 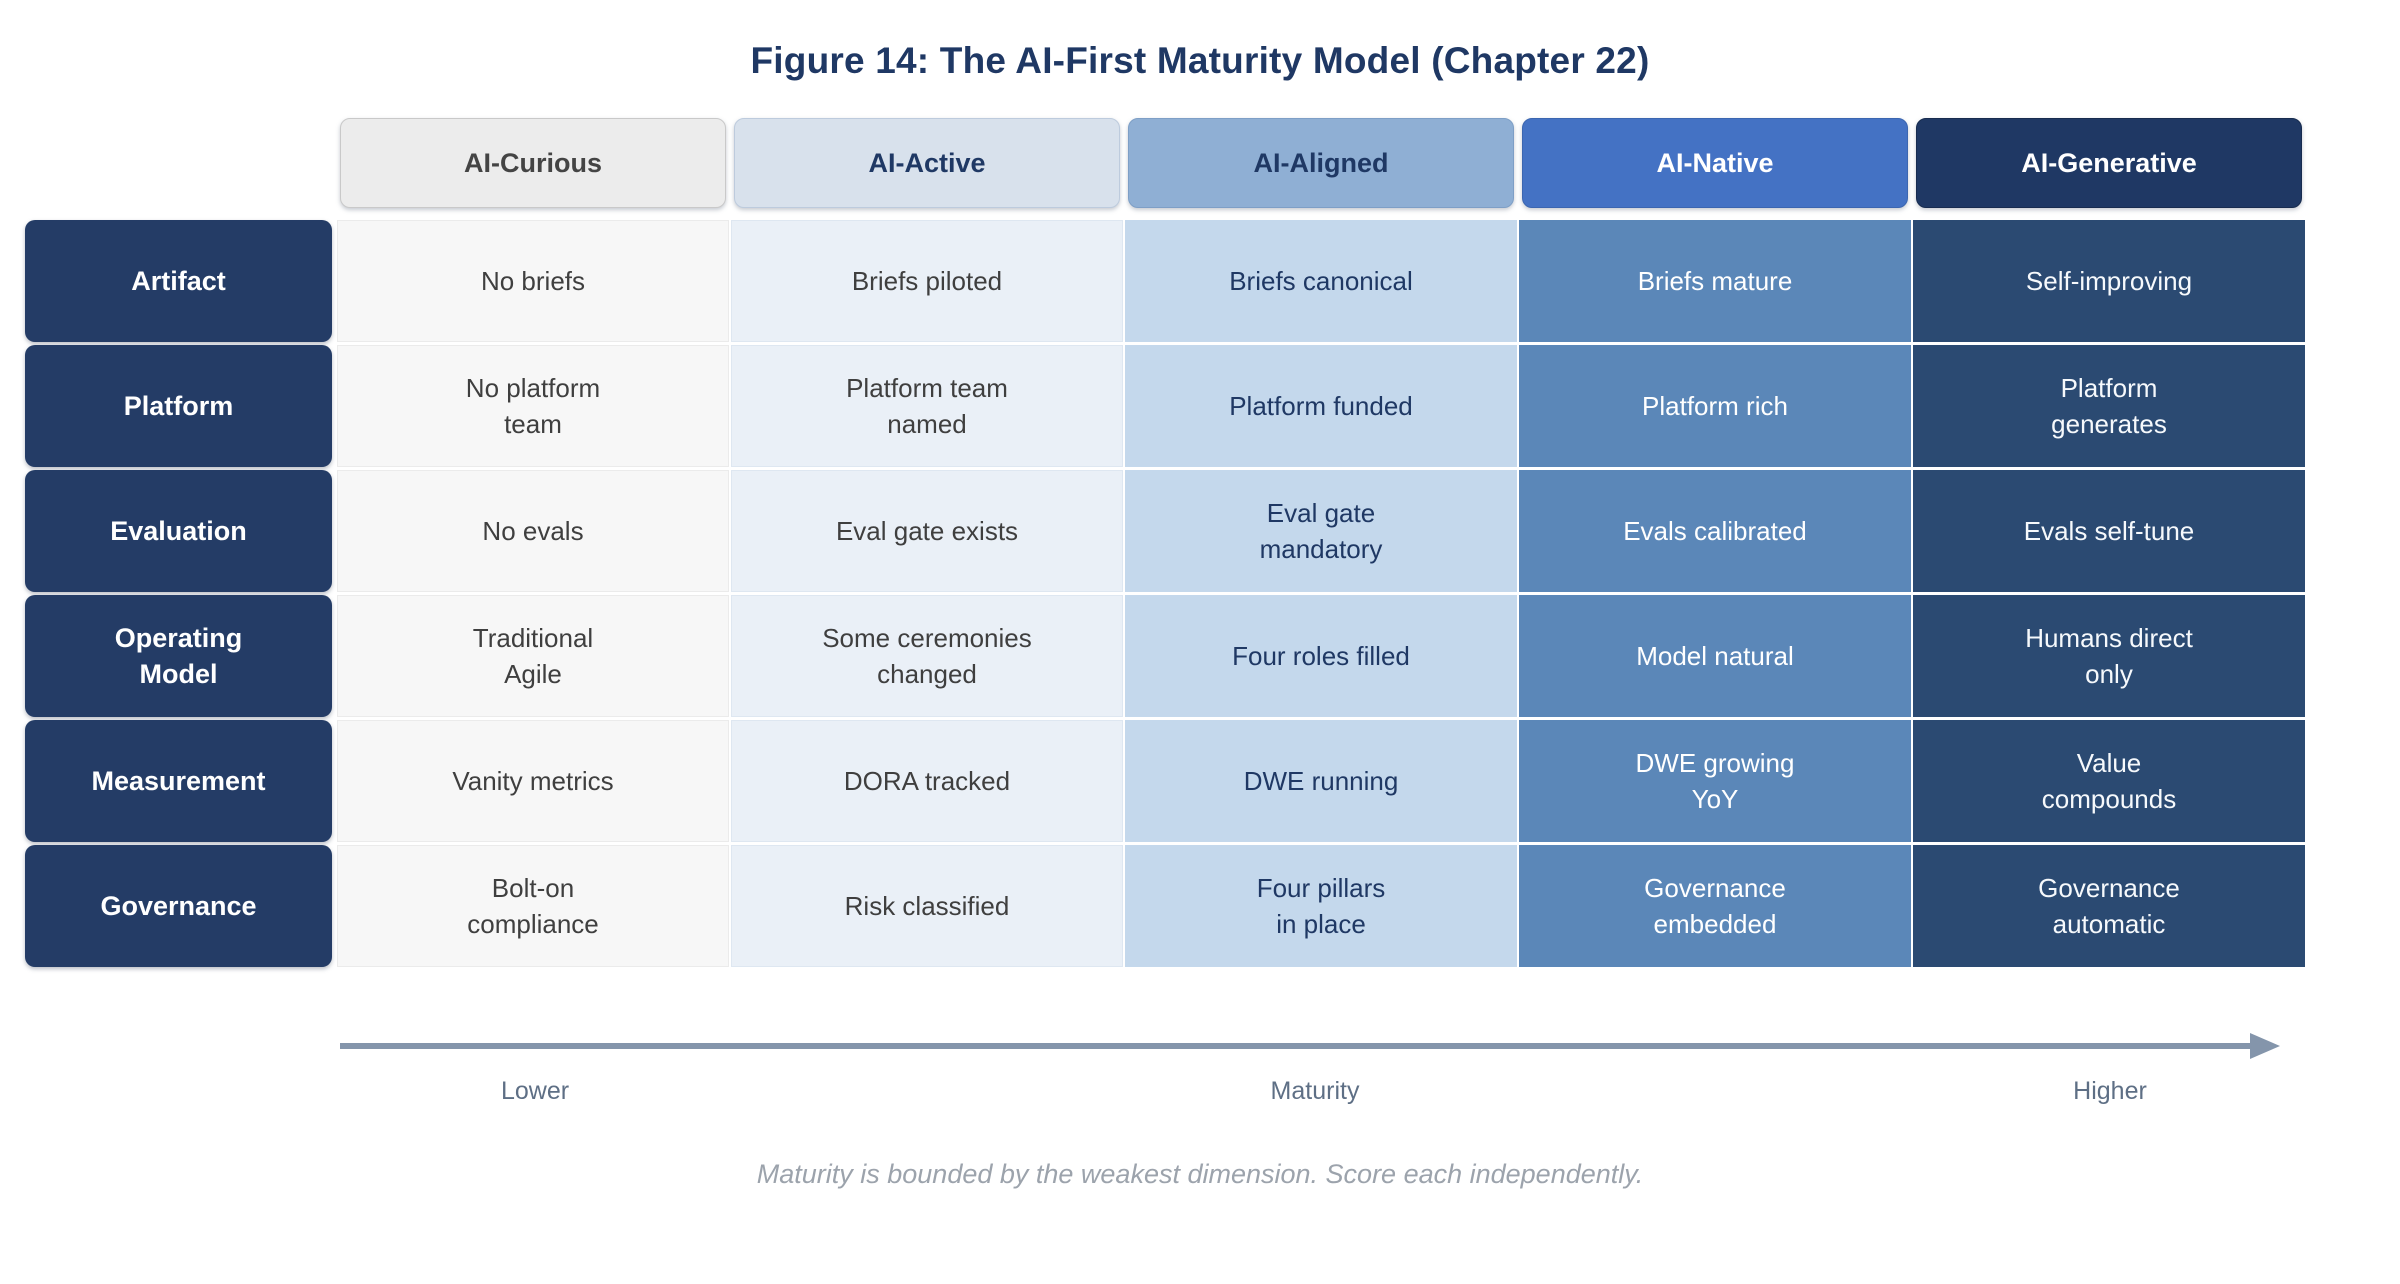 I want to click on matrix-cell: Platform team named, so click(x=927, y=406).